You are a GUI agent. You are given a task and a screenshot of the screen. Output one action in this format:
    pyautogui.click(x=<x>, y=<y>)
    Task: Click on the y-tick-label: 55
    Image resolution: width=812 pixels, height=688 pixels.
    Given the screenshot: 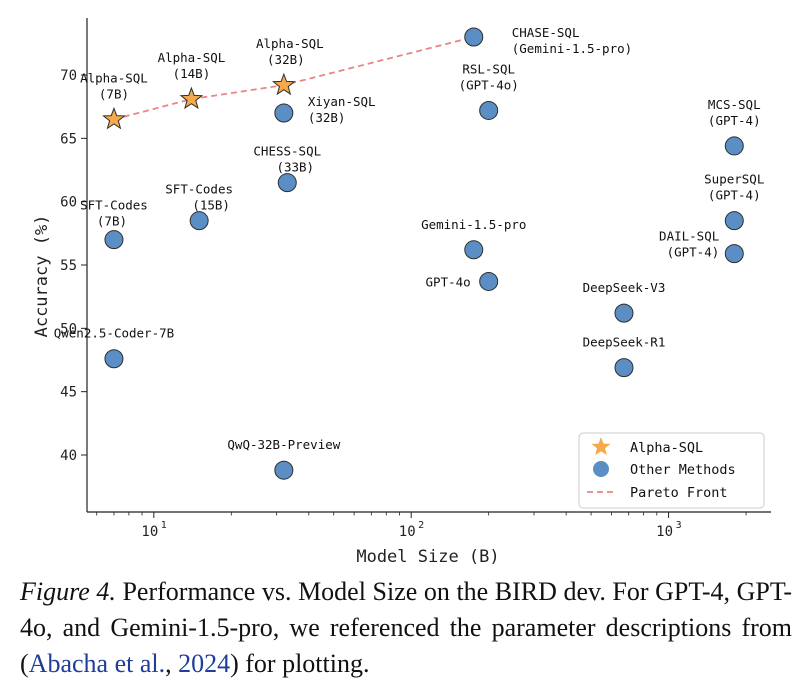 What is the action you would take?
    pyautogui.click(x=68, y=266)
    